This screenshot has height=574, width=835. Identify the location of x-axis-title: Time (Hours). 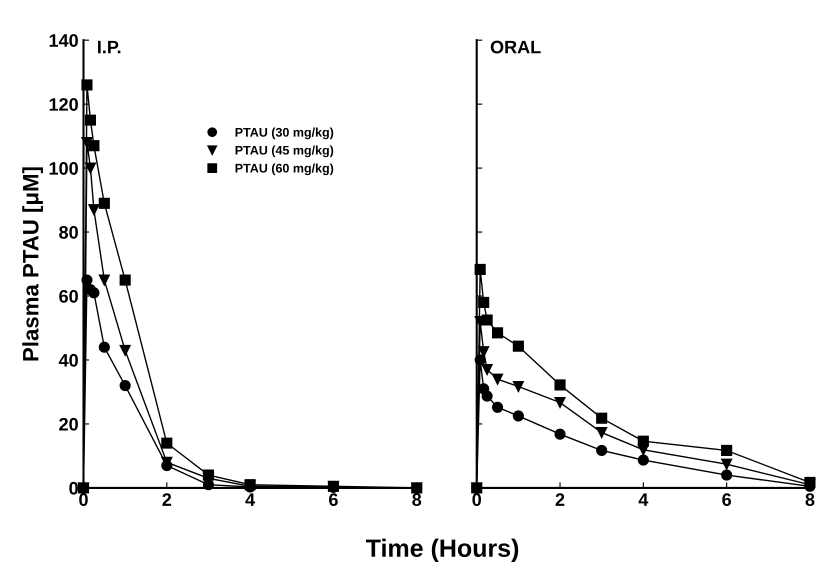
(442, 550).